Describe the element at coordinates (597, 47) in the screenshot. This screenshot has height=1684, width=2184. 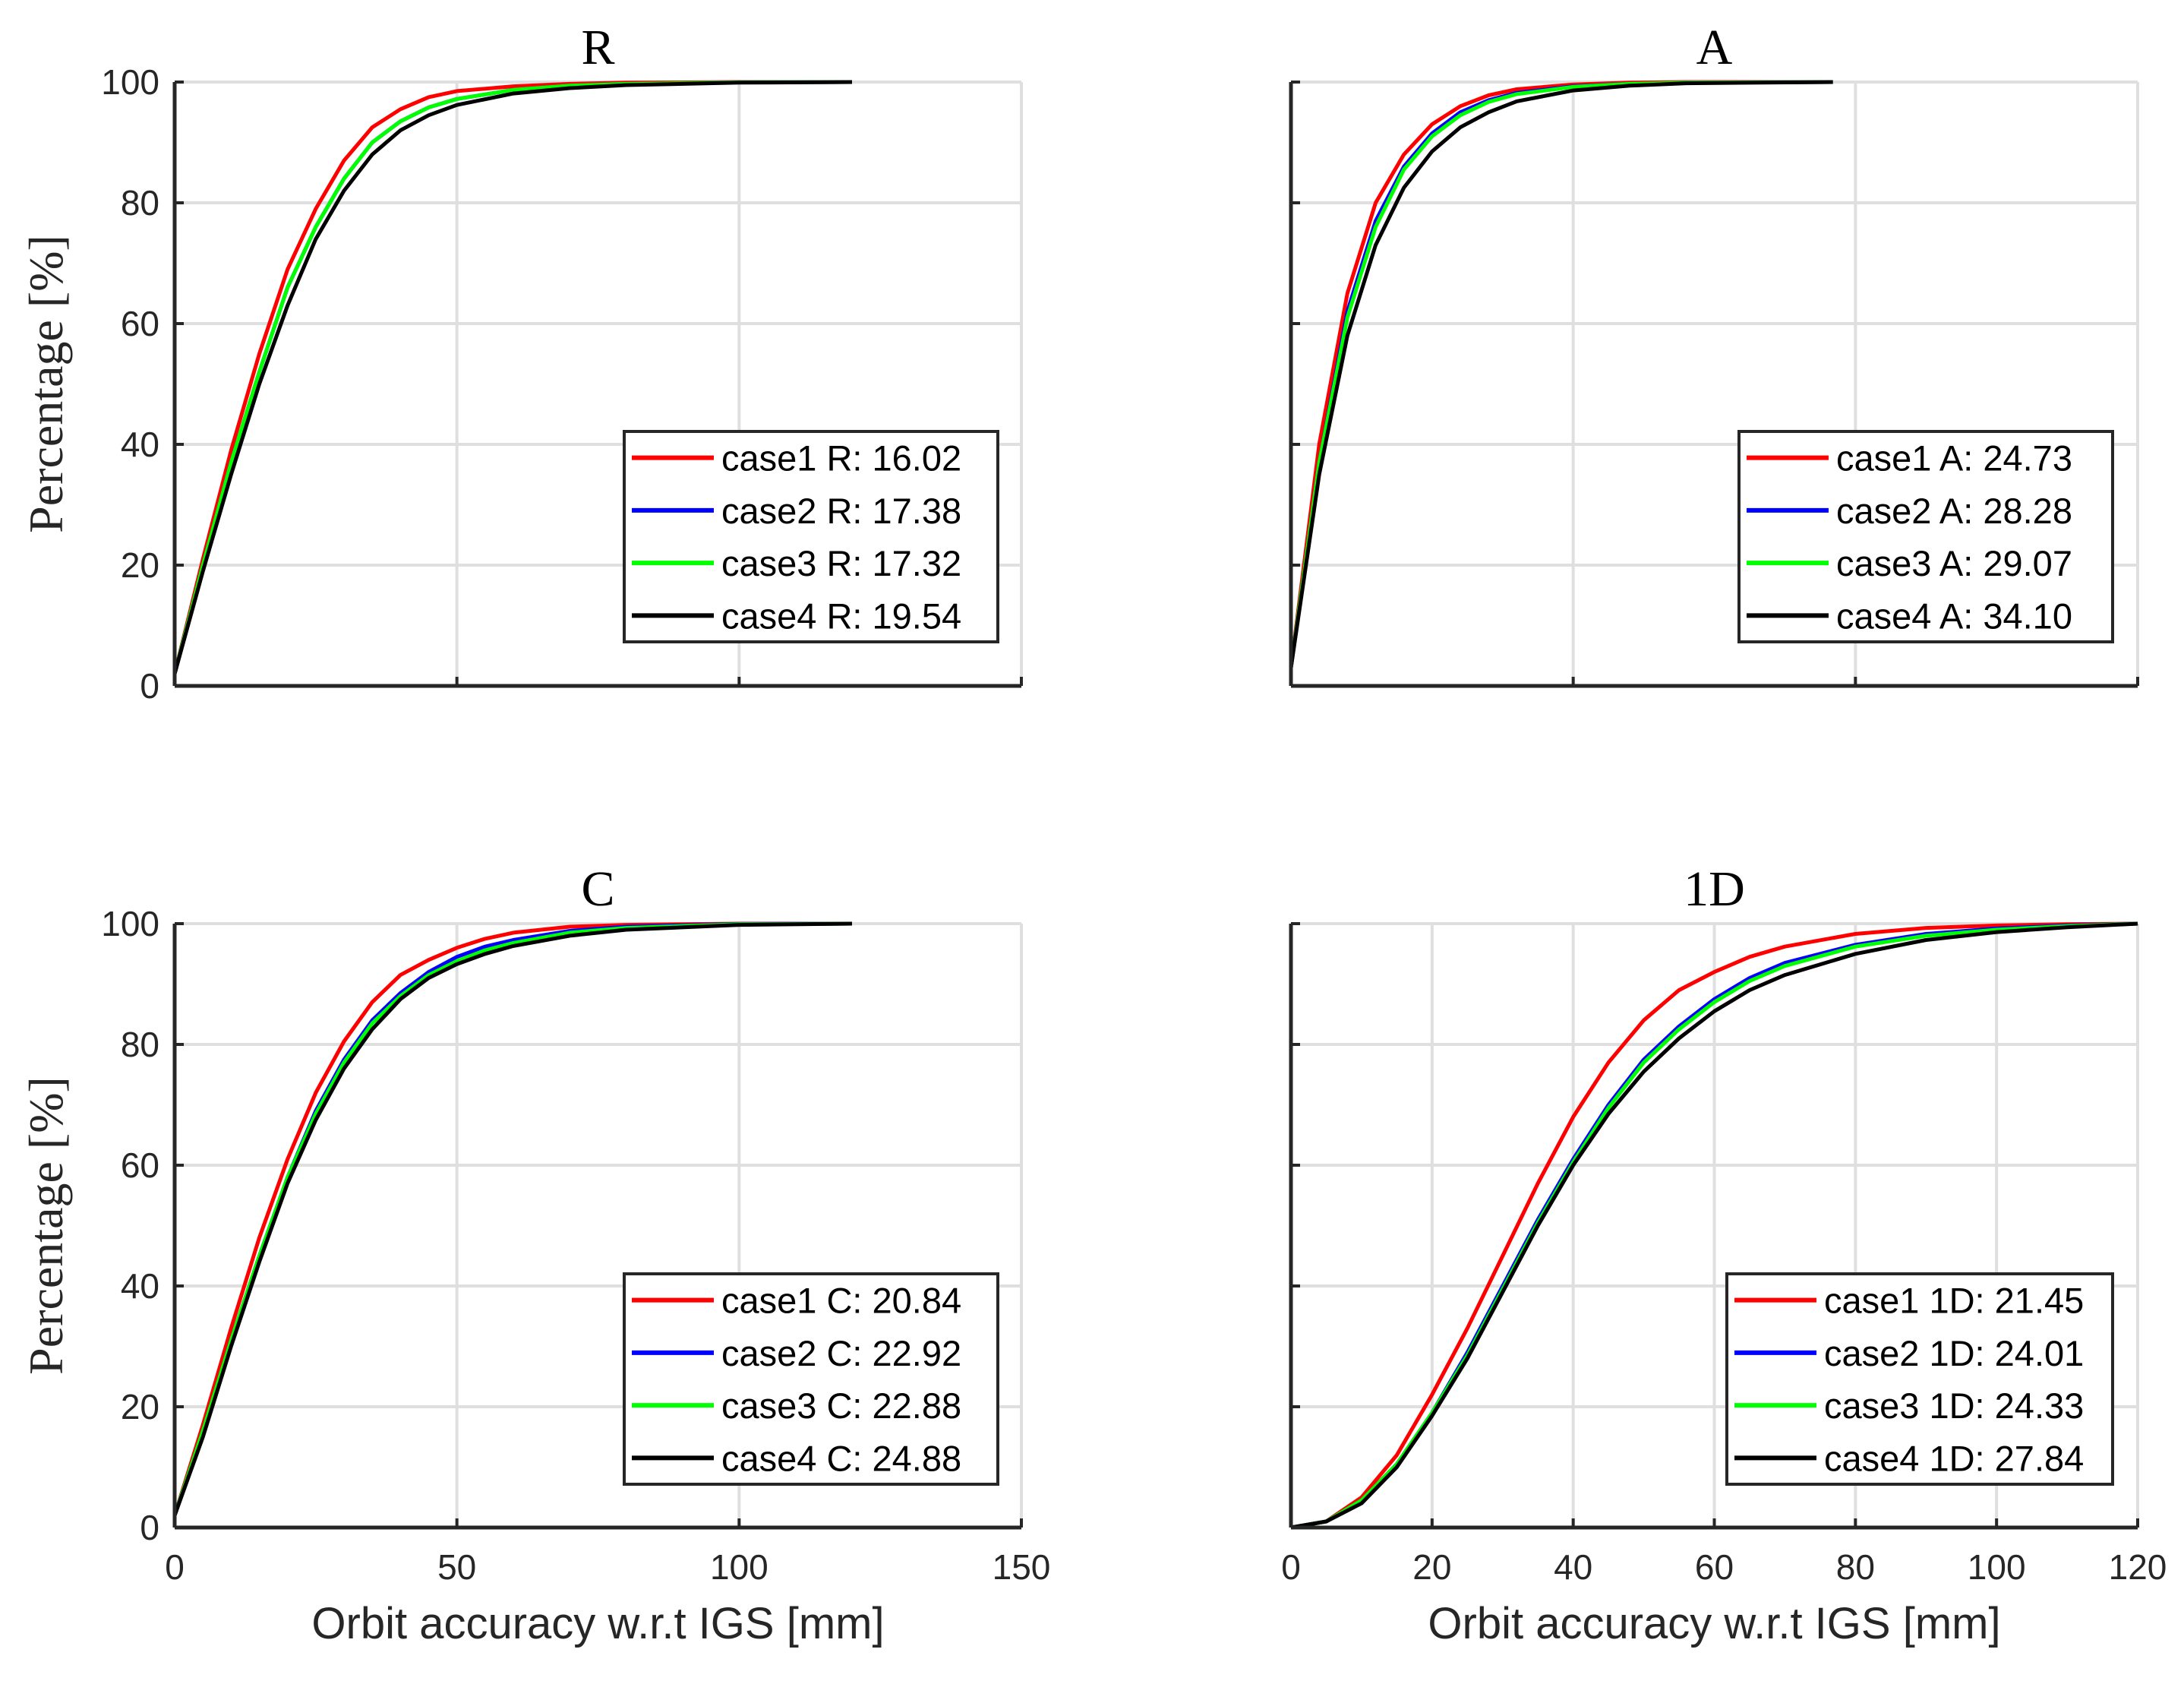
I see `panel-title: R` at that location.